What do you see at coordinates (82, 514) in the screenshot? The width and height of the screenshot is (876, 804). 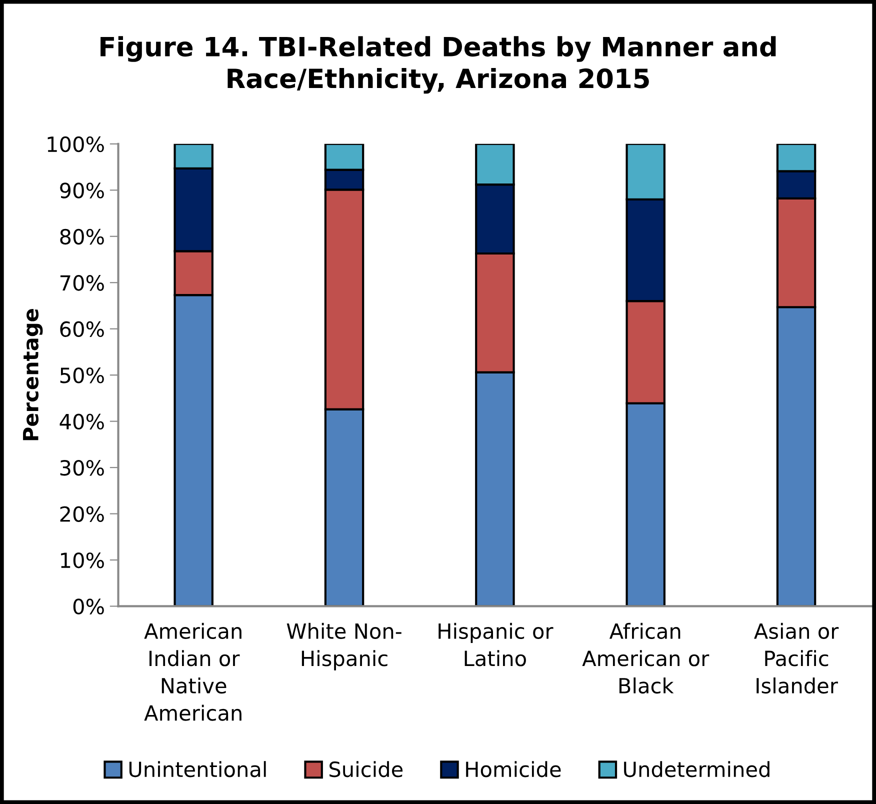 I see `y-tick-label: 20%` at bounding box center [82, 514].